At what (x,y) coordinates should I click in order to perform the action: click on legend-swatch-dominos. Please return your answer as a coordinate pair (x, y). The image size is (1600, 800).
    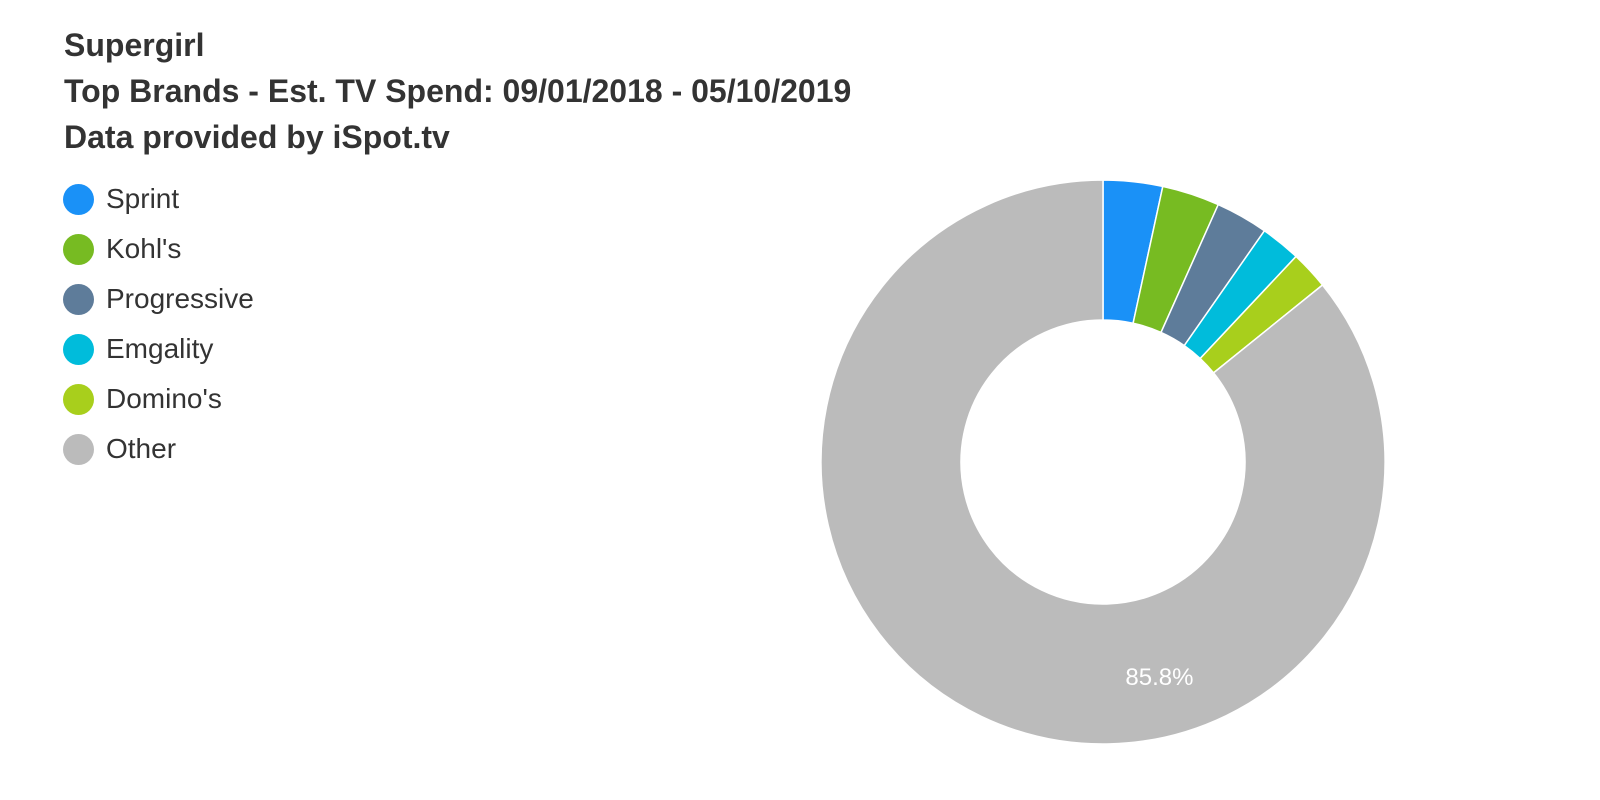
    Looking at the image, I should click on (78, 399).